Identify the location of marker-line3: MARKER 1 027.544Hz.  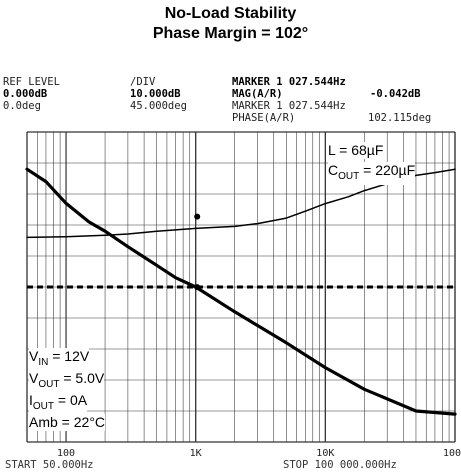
(289, 106).